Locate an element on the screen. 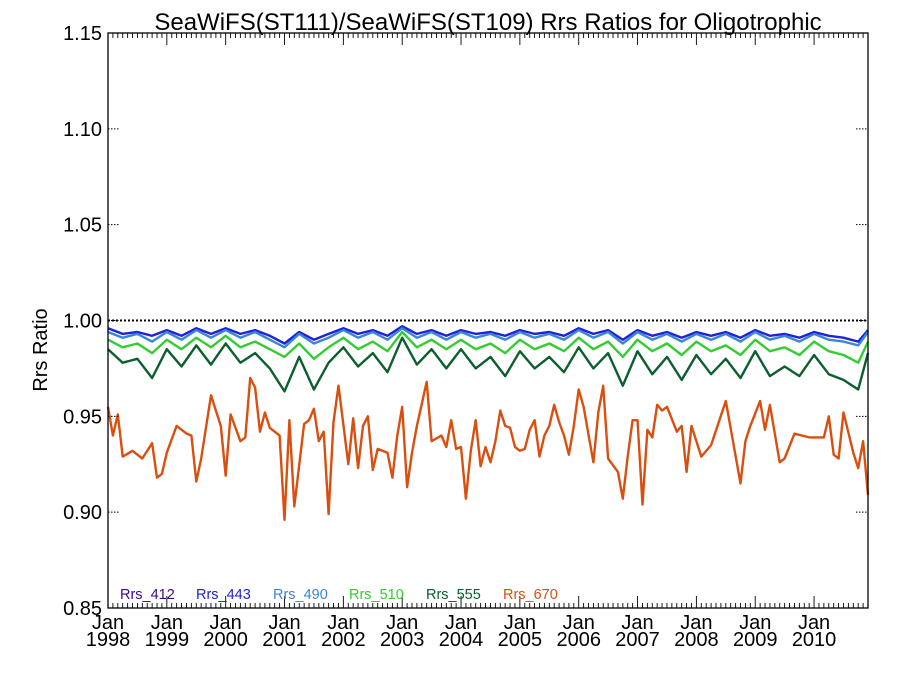  y-tick-label: 1.15 is located at coordinates (82, 34).